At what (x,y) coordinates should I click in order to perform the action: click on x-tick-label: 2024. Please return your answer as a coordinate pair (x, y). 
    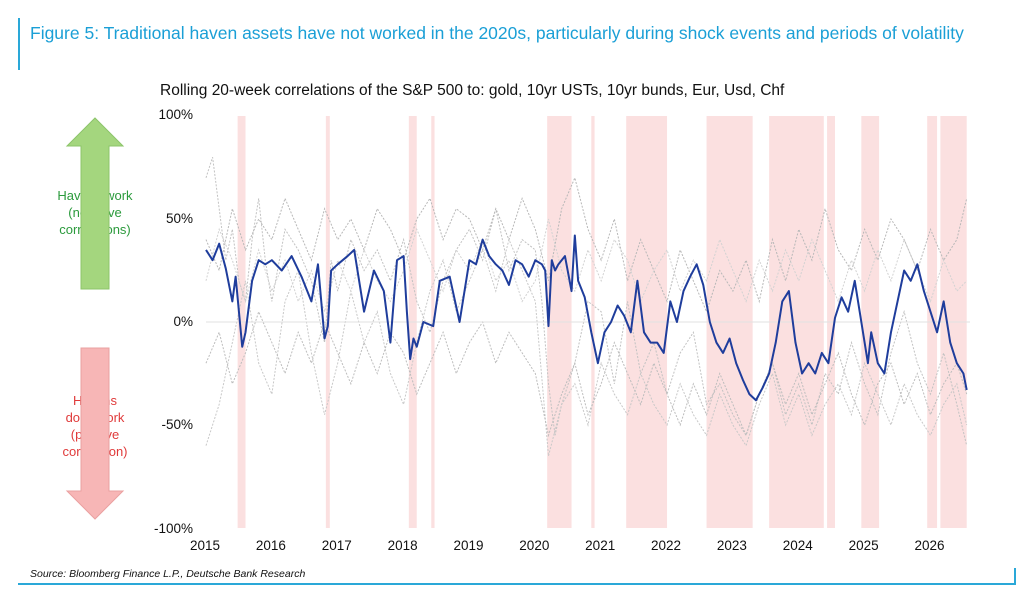
    Looking at the image, I should click on (797, 545).